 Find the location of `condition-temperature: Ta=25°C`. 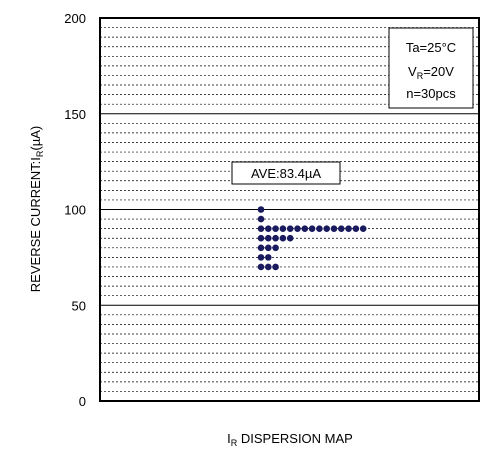

condition-temperature: Ta=25°C is located at coordinates (431, 47).